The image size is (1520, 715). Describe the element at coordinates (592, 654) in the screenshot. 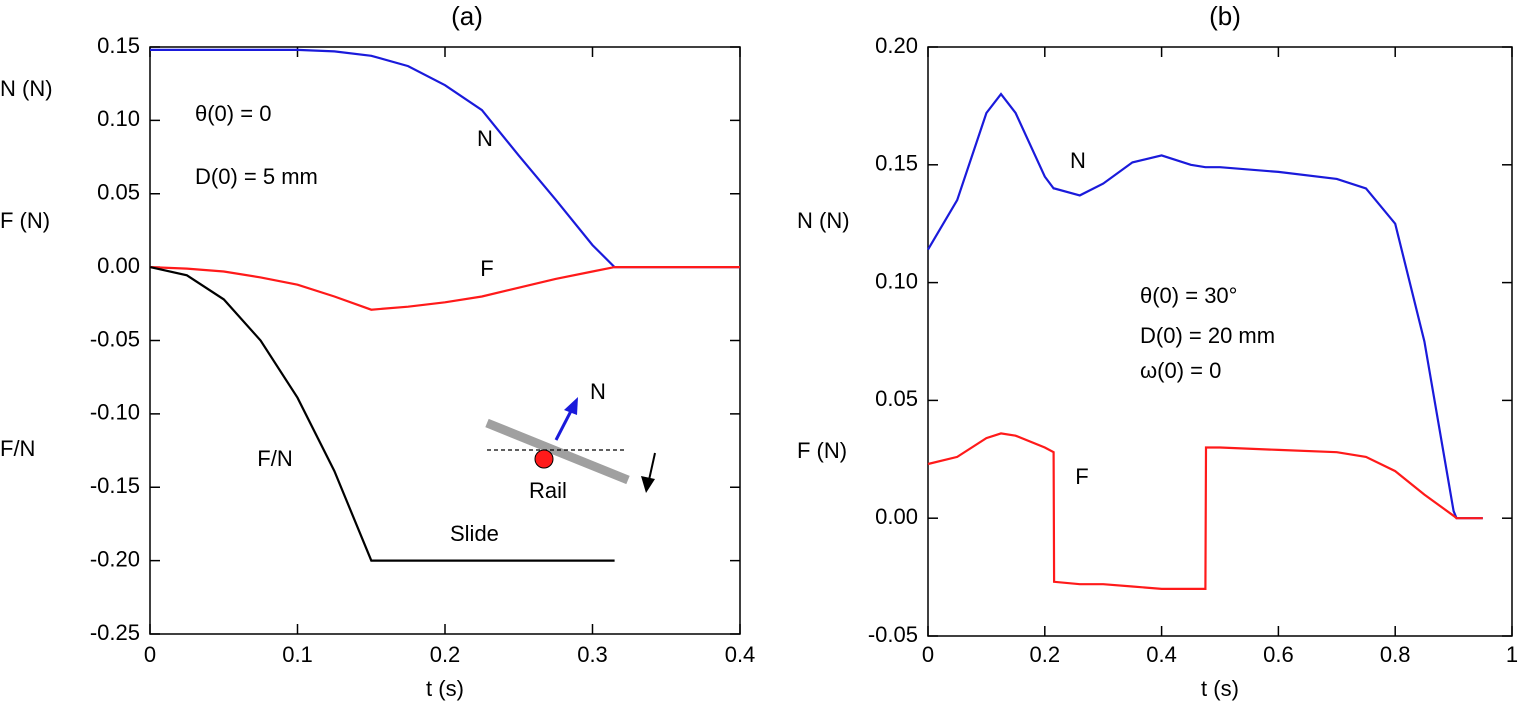

I see `x-tick-label: 0.3` at that location.